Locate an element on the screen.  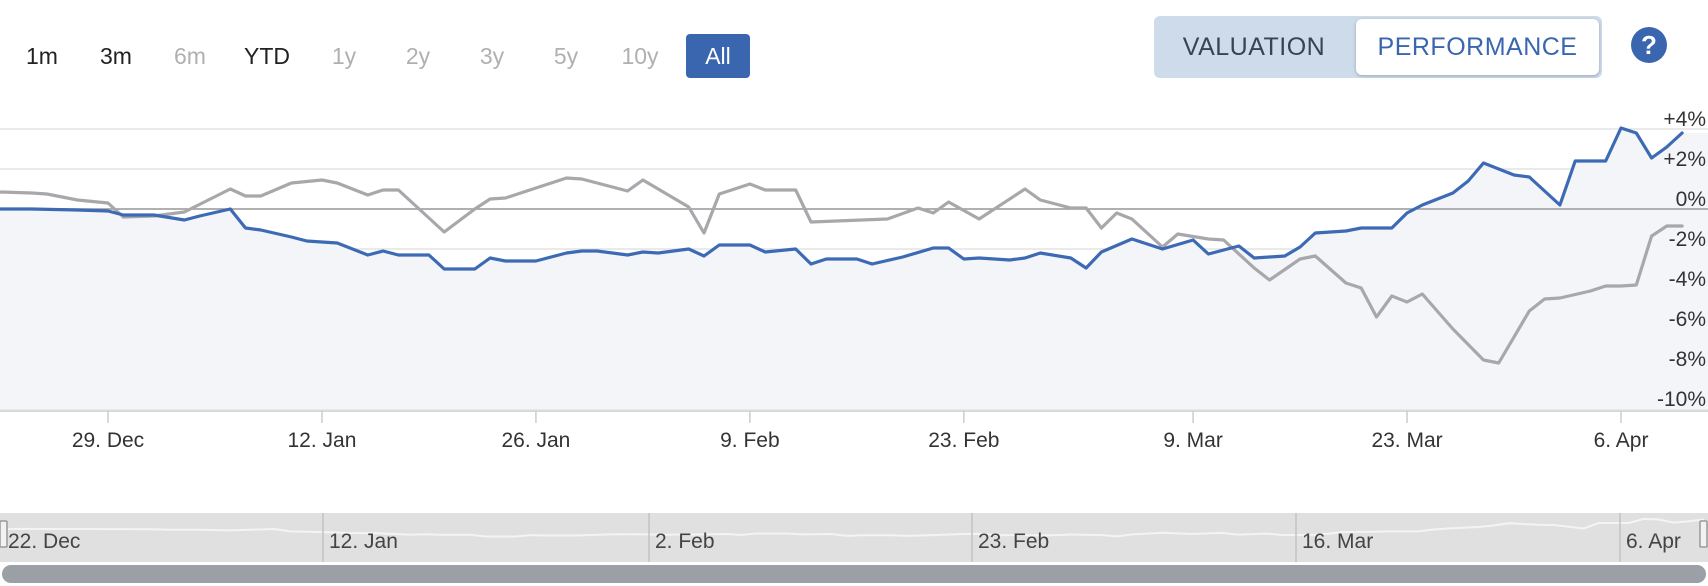
y-tick-label: 0% is located at coordinates (1691, 199).